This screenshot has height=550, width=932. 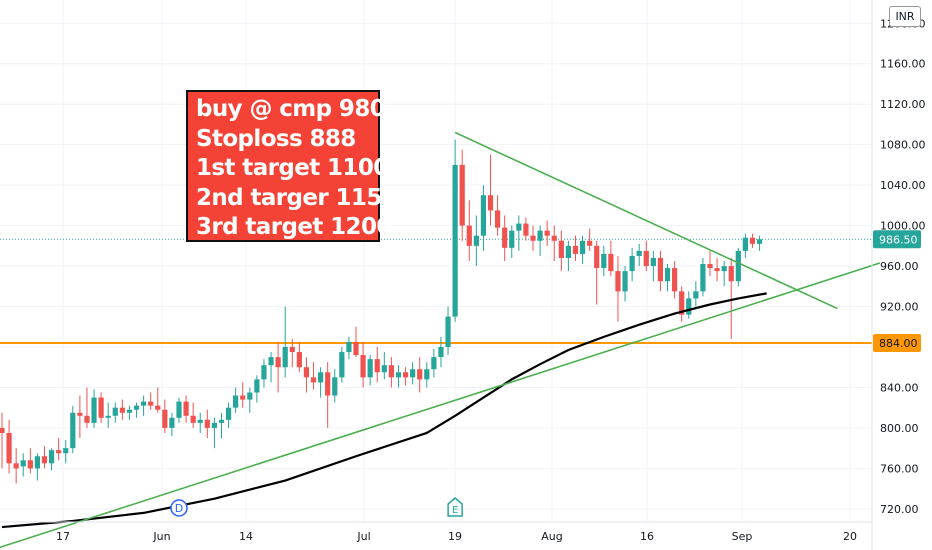 I want to click on annotation-line-stoploss: Stoploss 888, so click(x=276, y=138).